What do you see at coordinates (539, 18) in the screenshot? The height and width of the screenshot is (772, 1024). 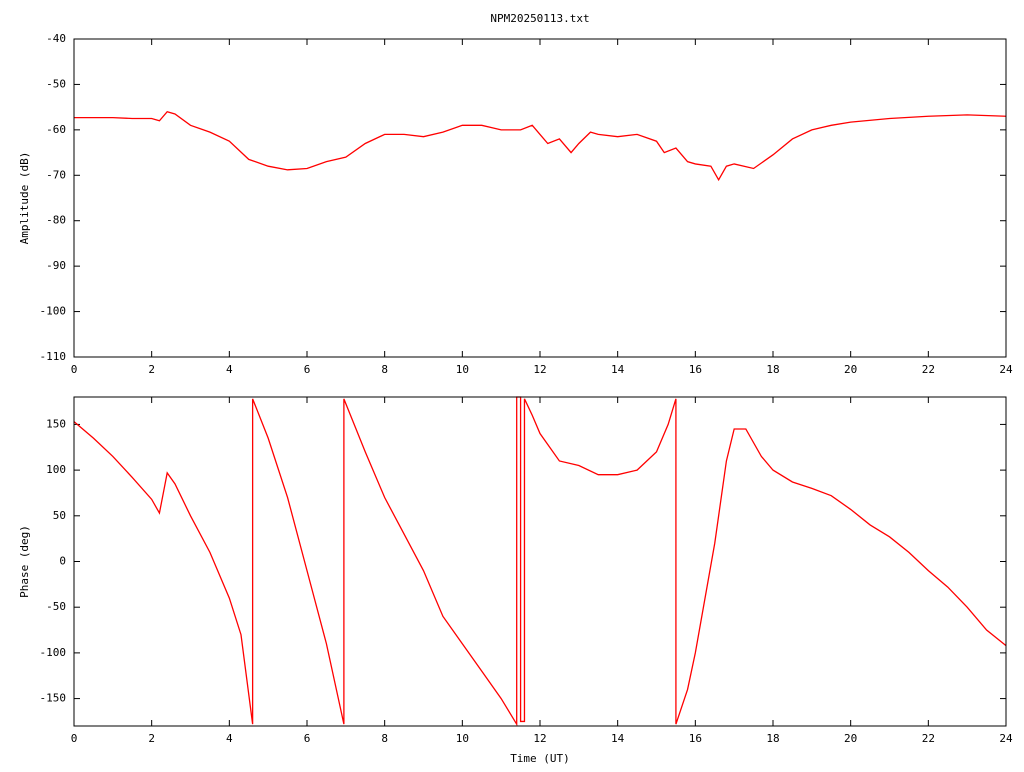 I see `chart-title: NPM20250113.txt` at bounding box center [539, 18].